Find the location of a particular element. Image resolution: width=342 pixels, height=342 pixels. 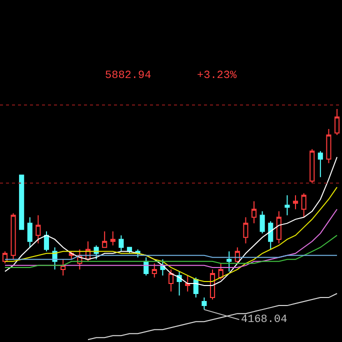

text: +3.23% is located at coordinates (217, 76).